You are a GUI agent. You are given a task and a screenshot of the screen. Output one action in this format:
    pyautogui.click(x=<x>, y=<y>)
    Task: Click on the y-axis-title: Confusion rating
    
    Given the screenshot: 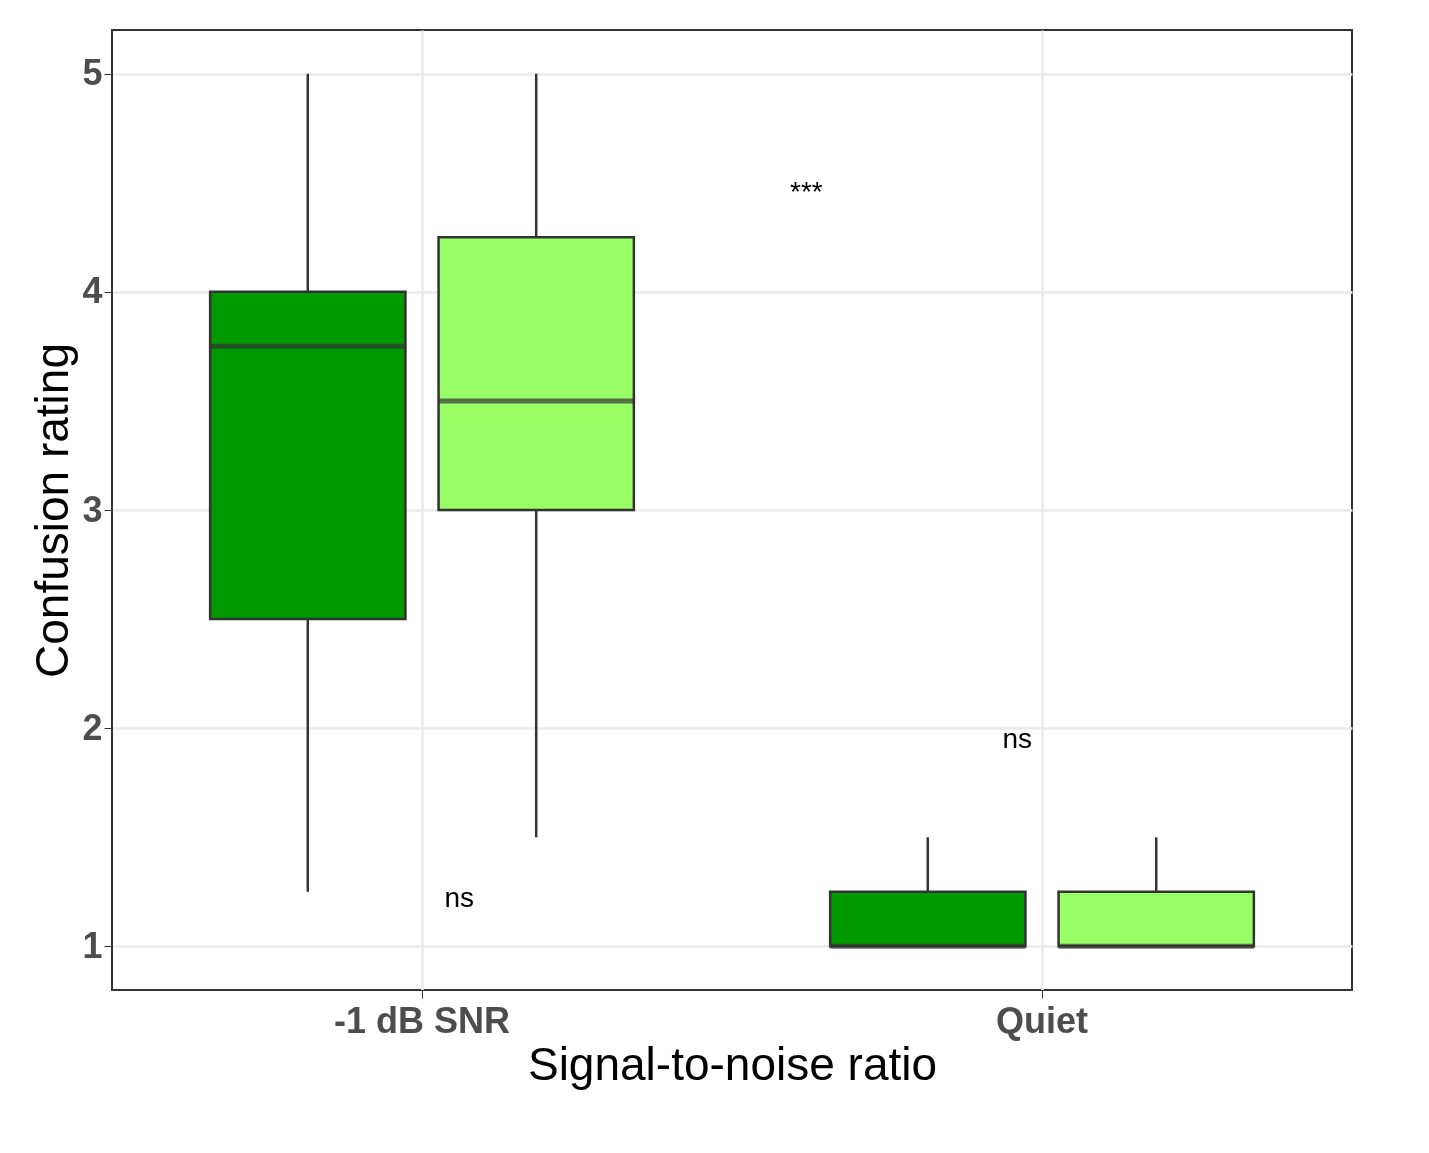 What is the action you would take?
    pyautogui.click(x=52, y=510)
    